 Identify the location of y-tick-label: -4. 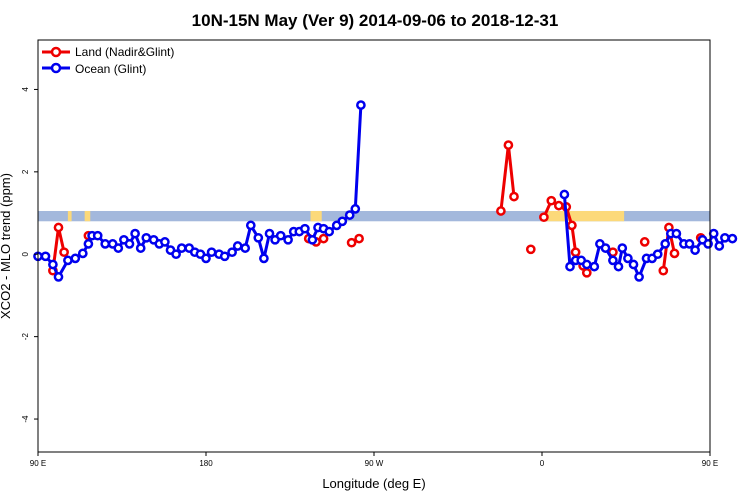
(25, 419).